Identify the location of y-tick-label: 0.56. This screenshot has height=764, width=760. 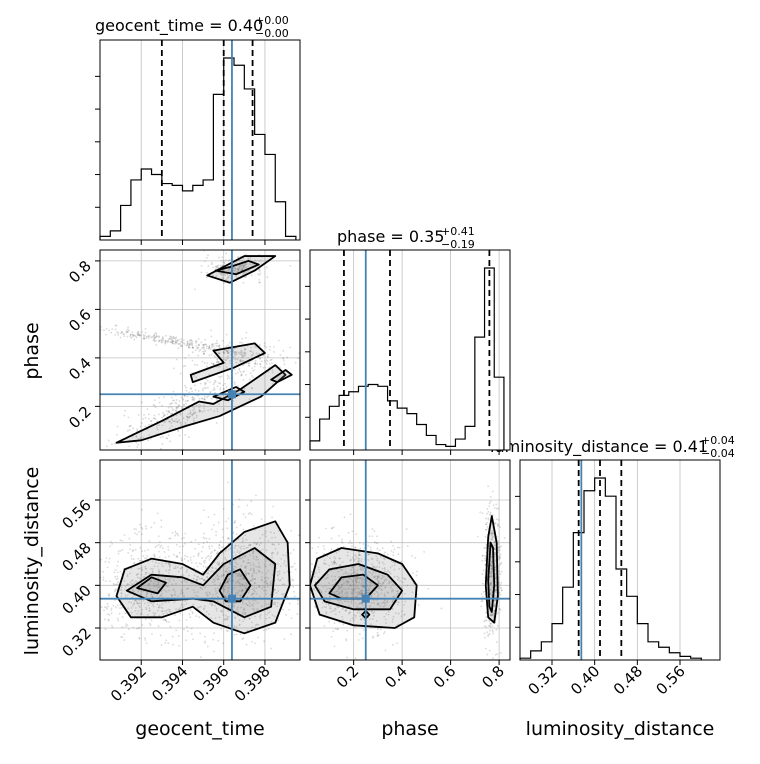
(76, 514).